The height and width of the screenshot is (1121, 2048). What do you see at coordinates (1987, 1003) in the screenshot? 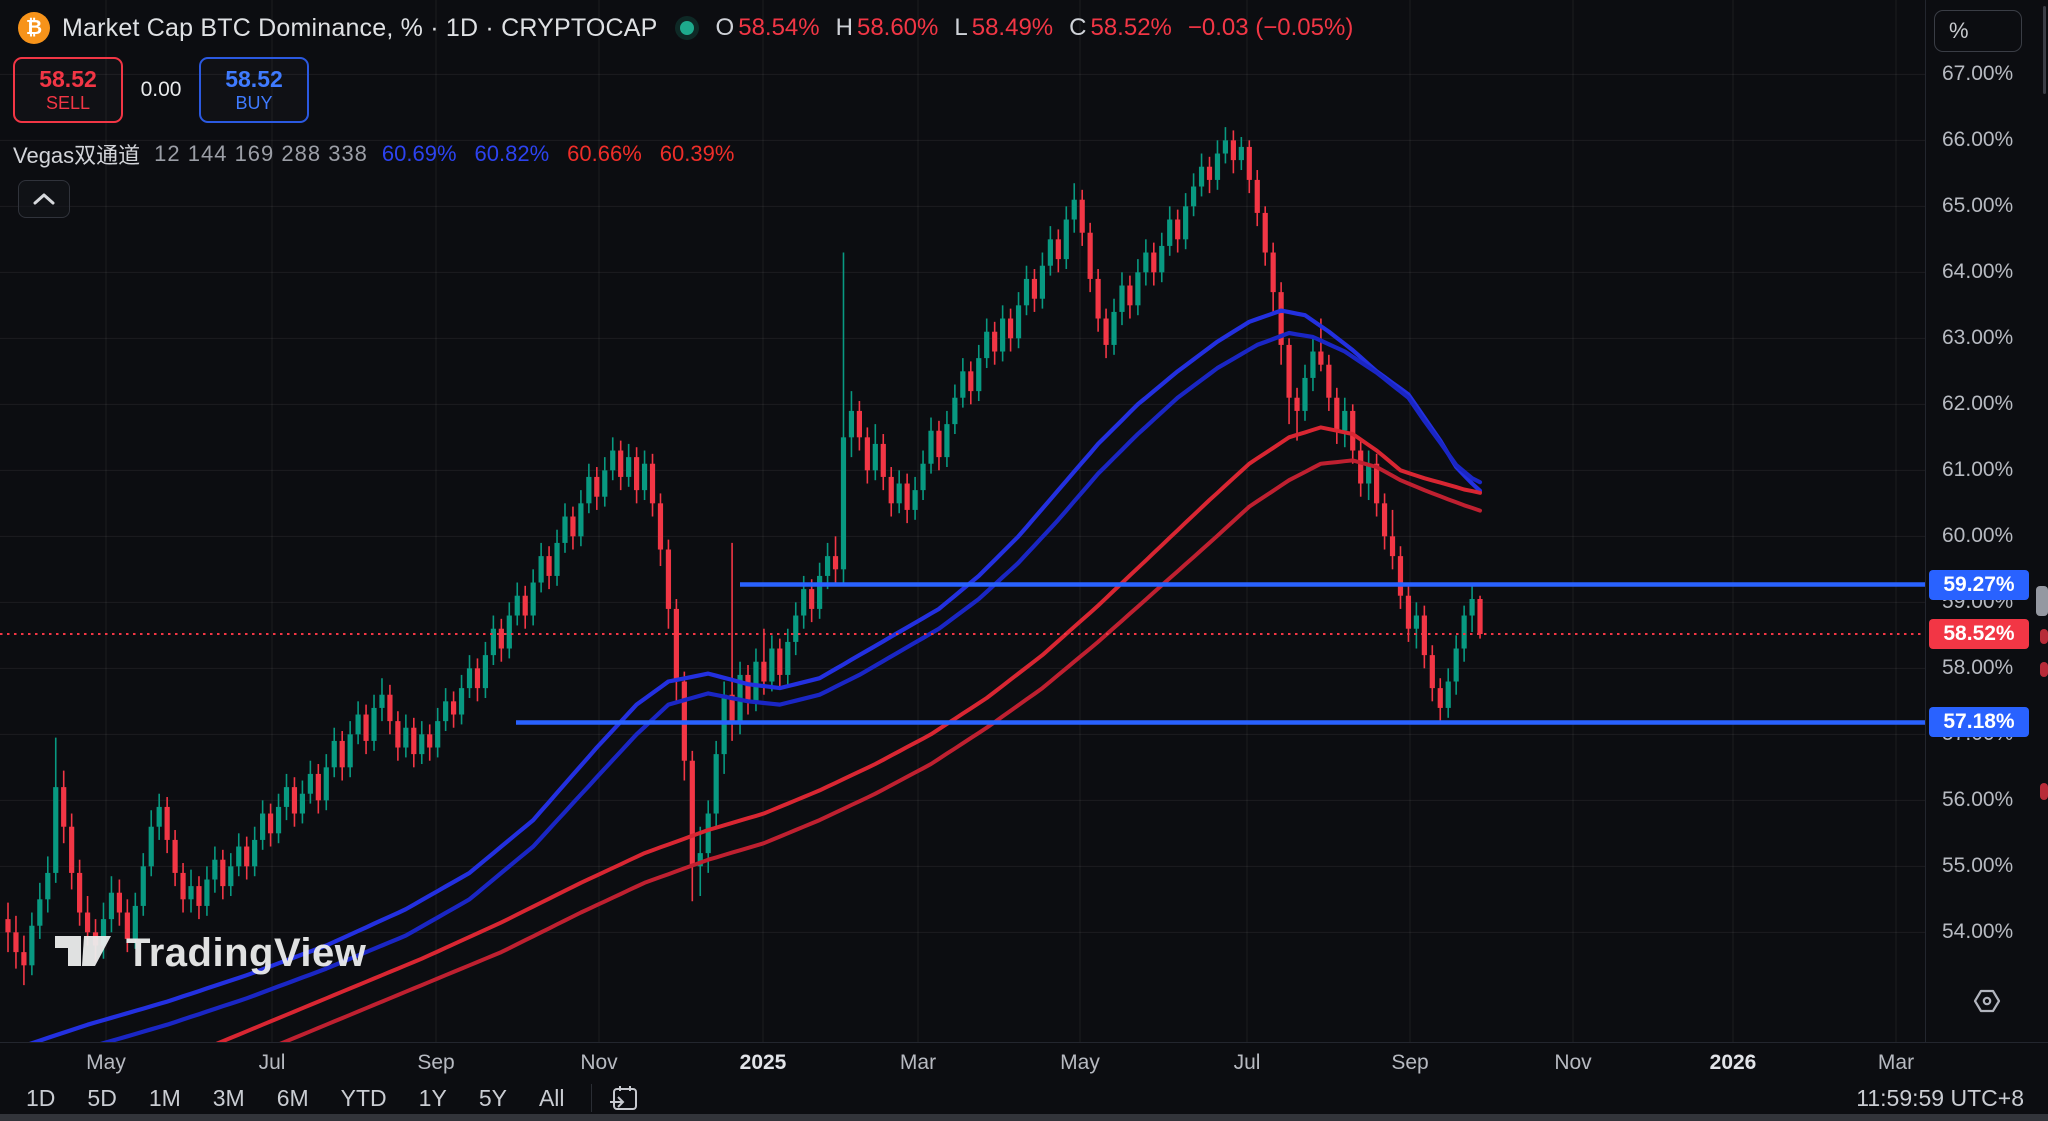
I see `price-scale-settings-gear-icon` at bounding box center [1987, 1003].